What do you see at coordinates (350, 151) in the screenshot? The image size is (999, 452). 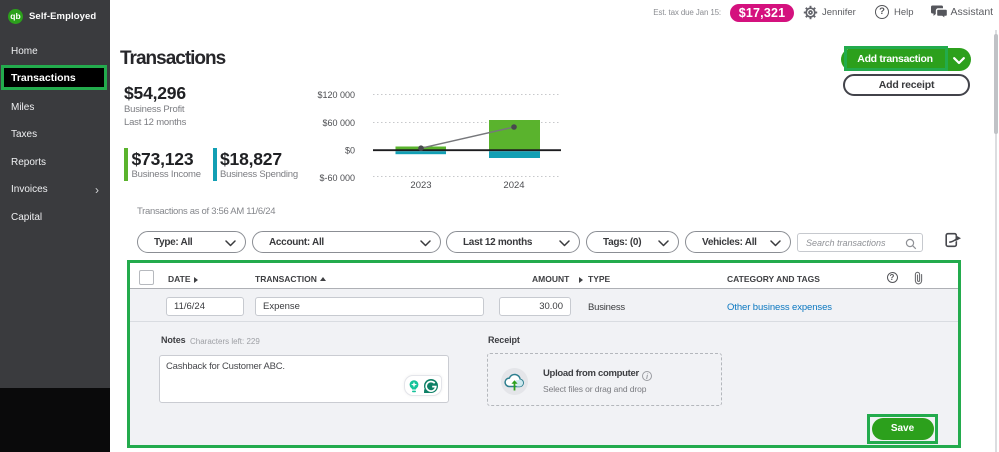 I see `svg-text: $0` at bounding box center [350, 151].